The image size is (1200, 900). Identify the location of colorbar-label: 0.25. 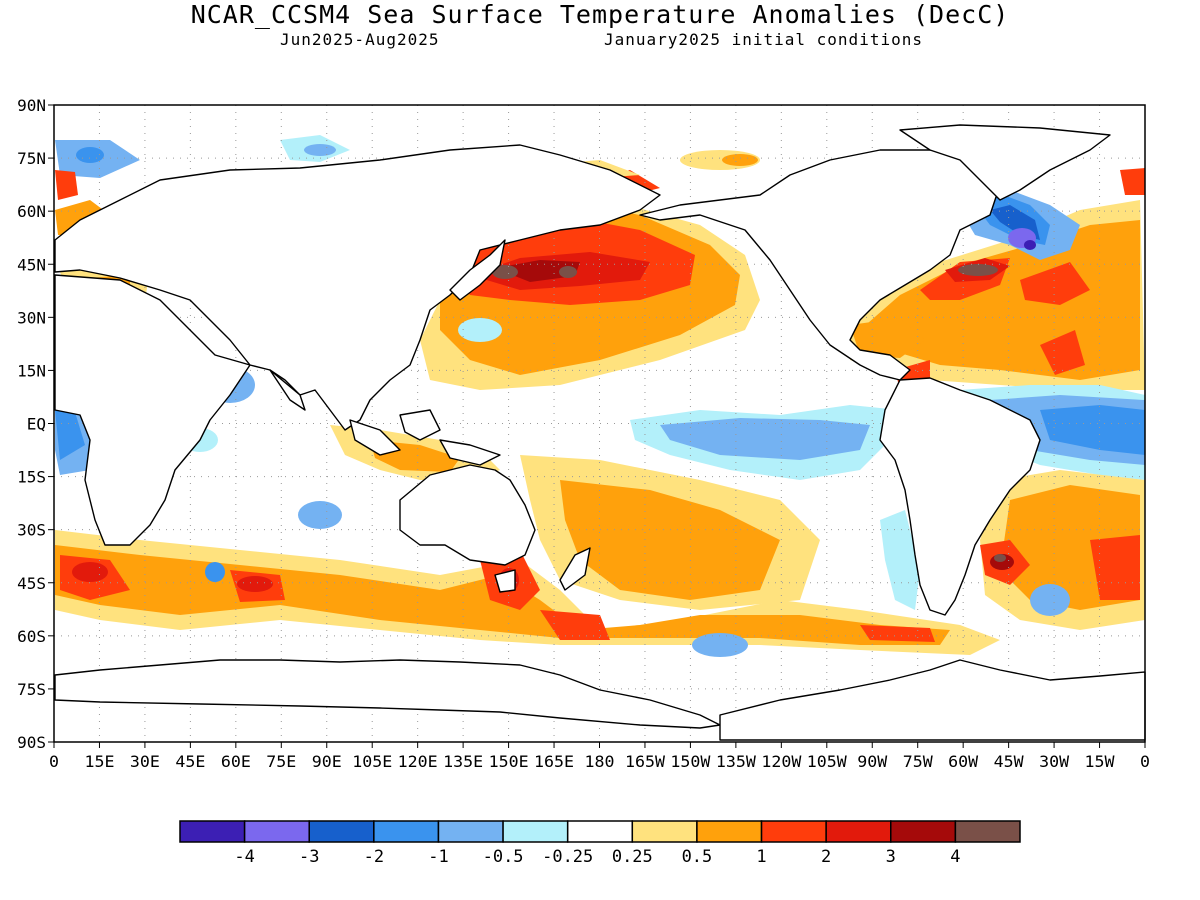
(632, 857).